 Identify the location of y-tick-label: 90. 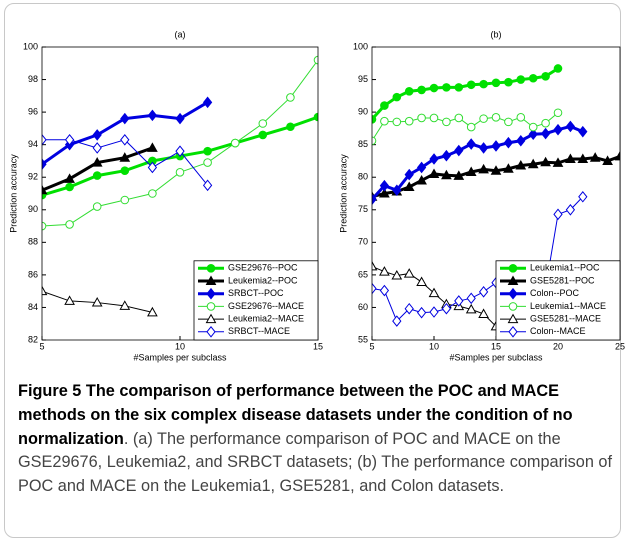
(33, 209).